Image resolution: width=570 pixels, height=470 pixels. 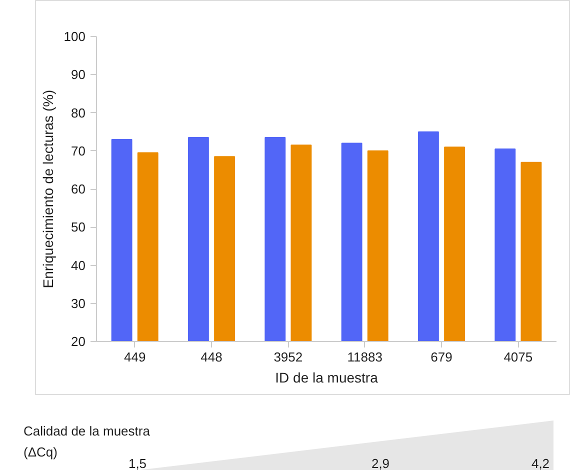 What do you see at coordinates (78, 341) in the screenshot?
I see `y-tick-label: 20` at bounding box center [78, 341].